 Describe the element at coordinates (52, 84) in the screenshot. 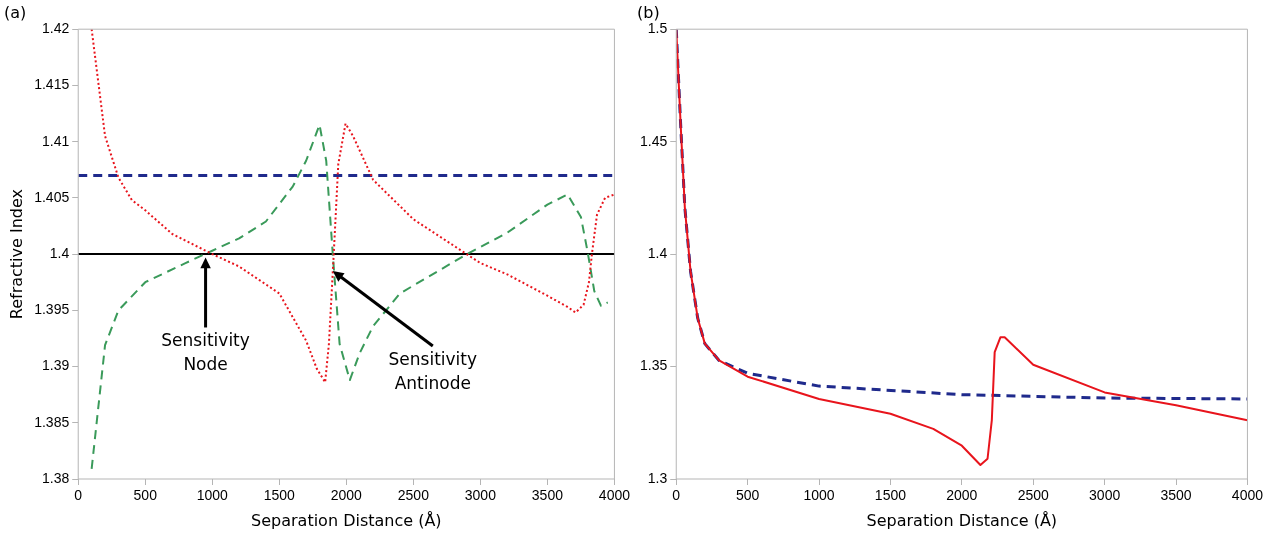

I see `y-tick-label: 1.415` at that location.